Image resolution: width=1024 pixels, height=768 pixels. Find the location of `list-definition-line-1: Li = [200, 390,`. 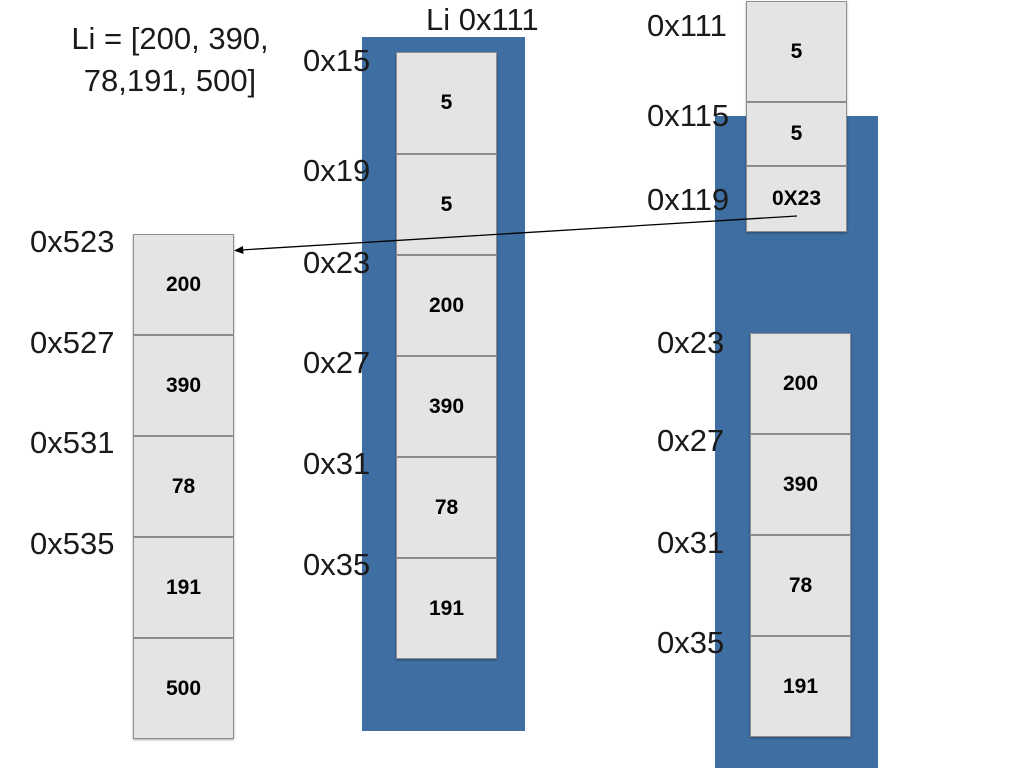

list-definition-line-1: Li = [200, 390, is located at coordinates (170, 38).